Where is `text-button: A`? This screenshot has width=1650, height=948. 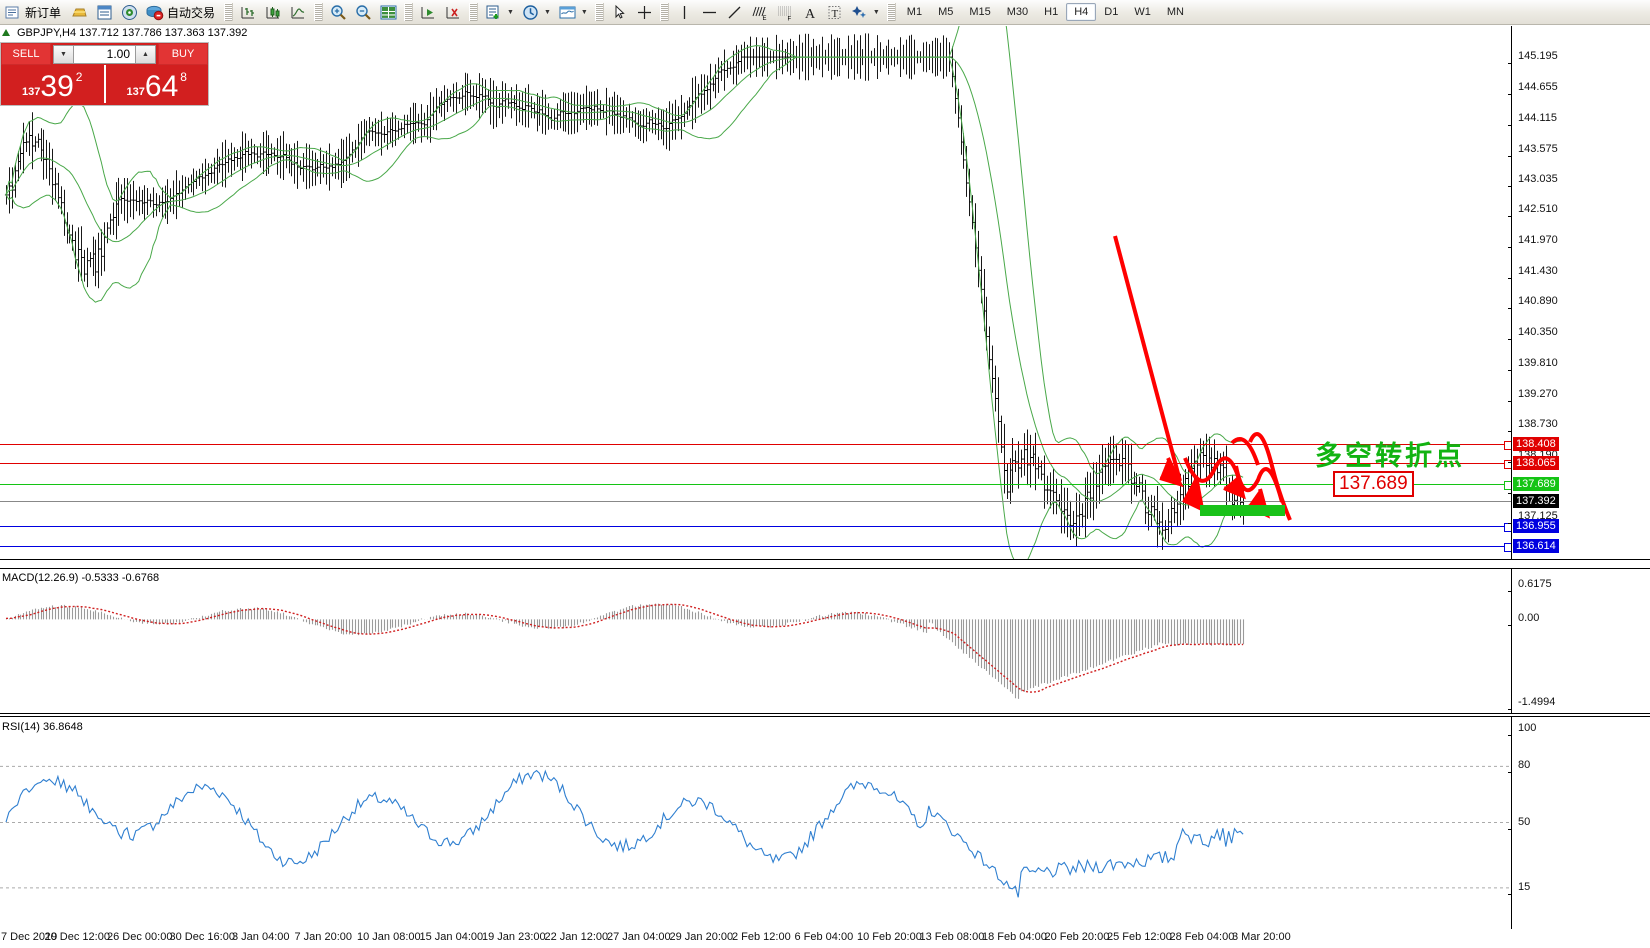 text-button: A is located at coordinates (809, 12).